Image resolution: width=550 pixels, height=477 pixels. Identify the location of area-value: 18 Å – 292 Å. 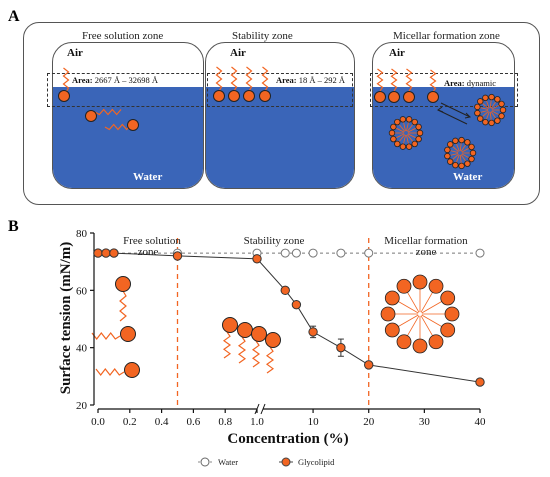
(322, 80).